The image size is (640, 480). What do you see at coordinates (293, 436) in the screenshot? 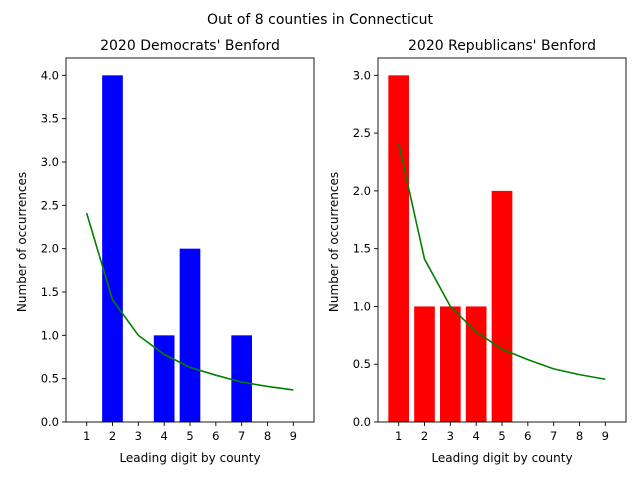
I see `democrats-xtick-label: 9` at bounding box center [293, 436].